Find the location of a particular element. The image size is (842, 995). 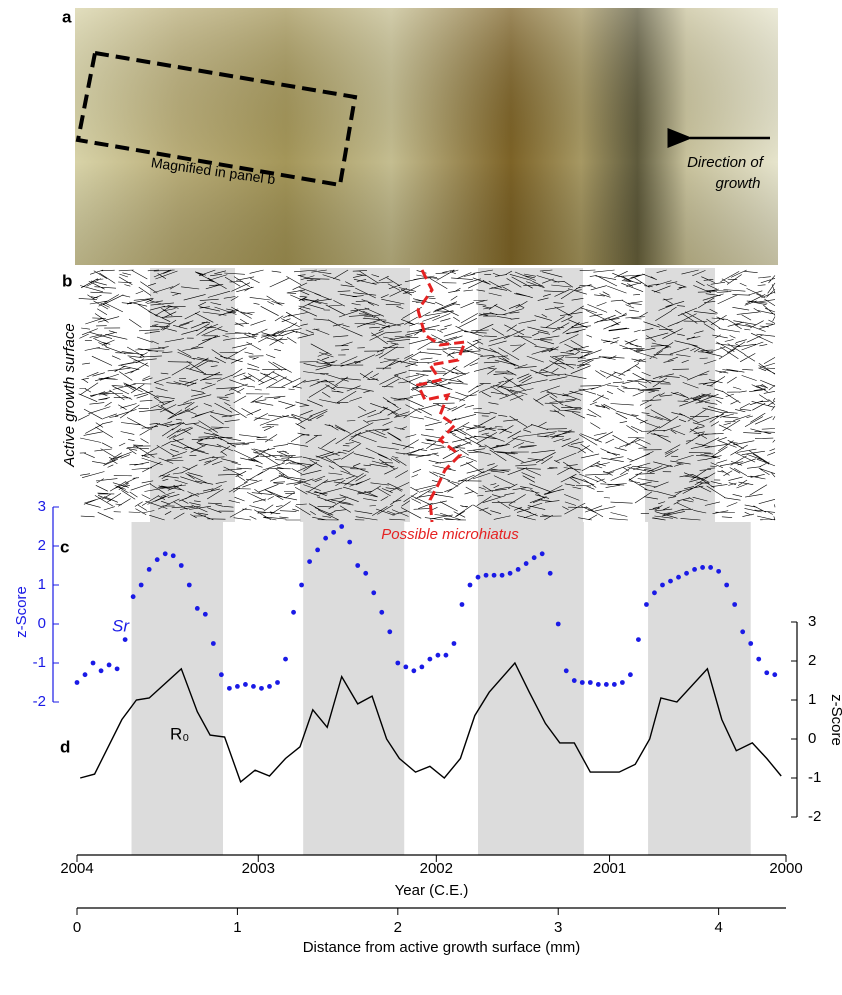

side-label: Active growth surface is located at coordinates (69, 395).